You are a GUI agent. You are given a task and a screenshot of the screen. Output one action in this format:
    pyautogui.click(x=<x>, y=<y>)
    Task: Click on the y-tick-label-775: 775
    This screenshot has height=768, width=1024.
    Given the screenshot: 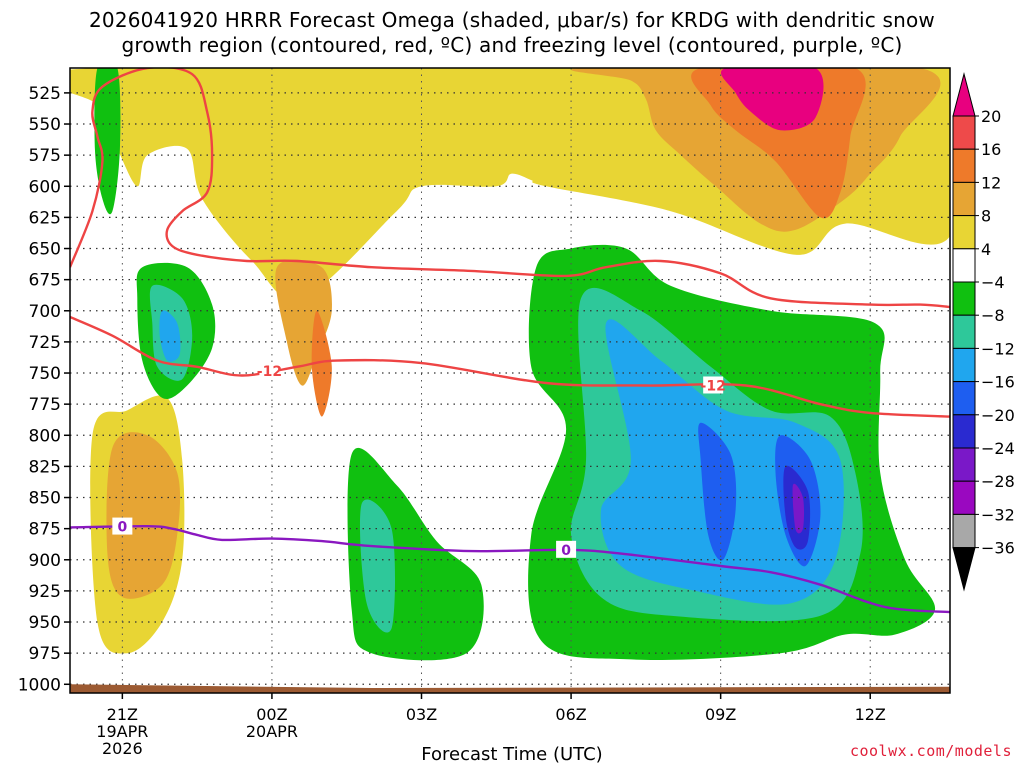 What is the action you would take?
    pyautogui.click(x=45, y=405)
    